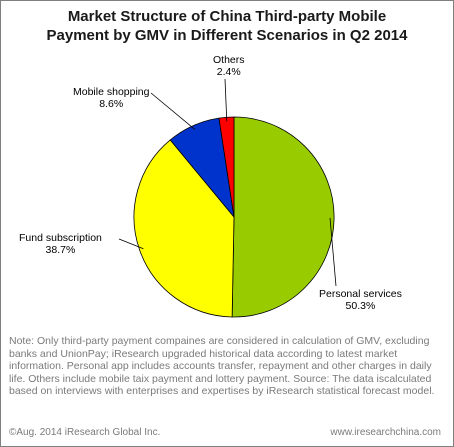  I want to click on slice-label-fund-subscription: Fund subscription 38.7%, so click(60, 244).